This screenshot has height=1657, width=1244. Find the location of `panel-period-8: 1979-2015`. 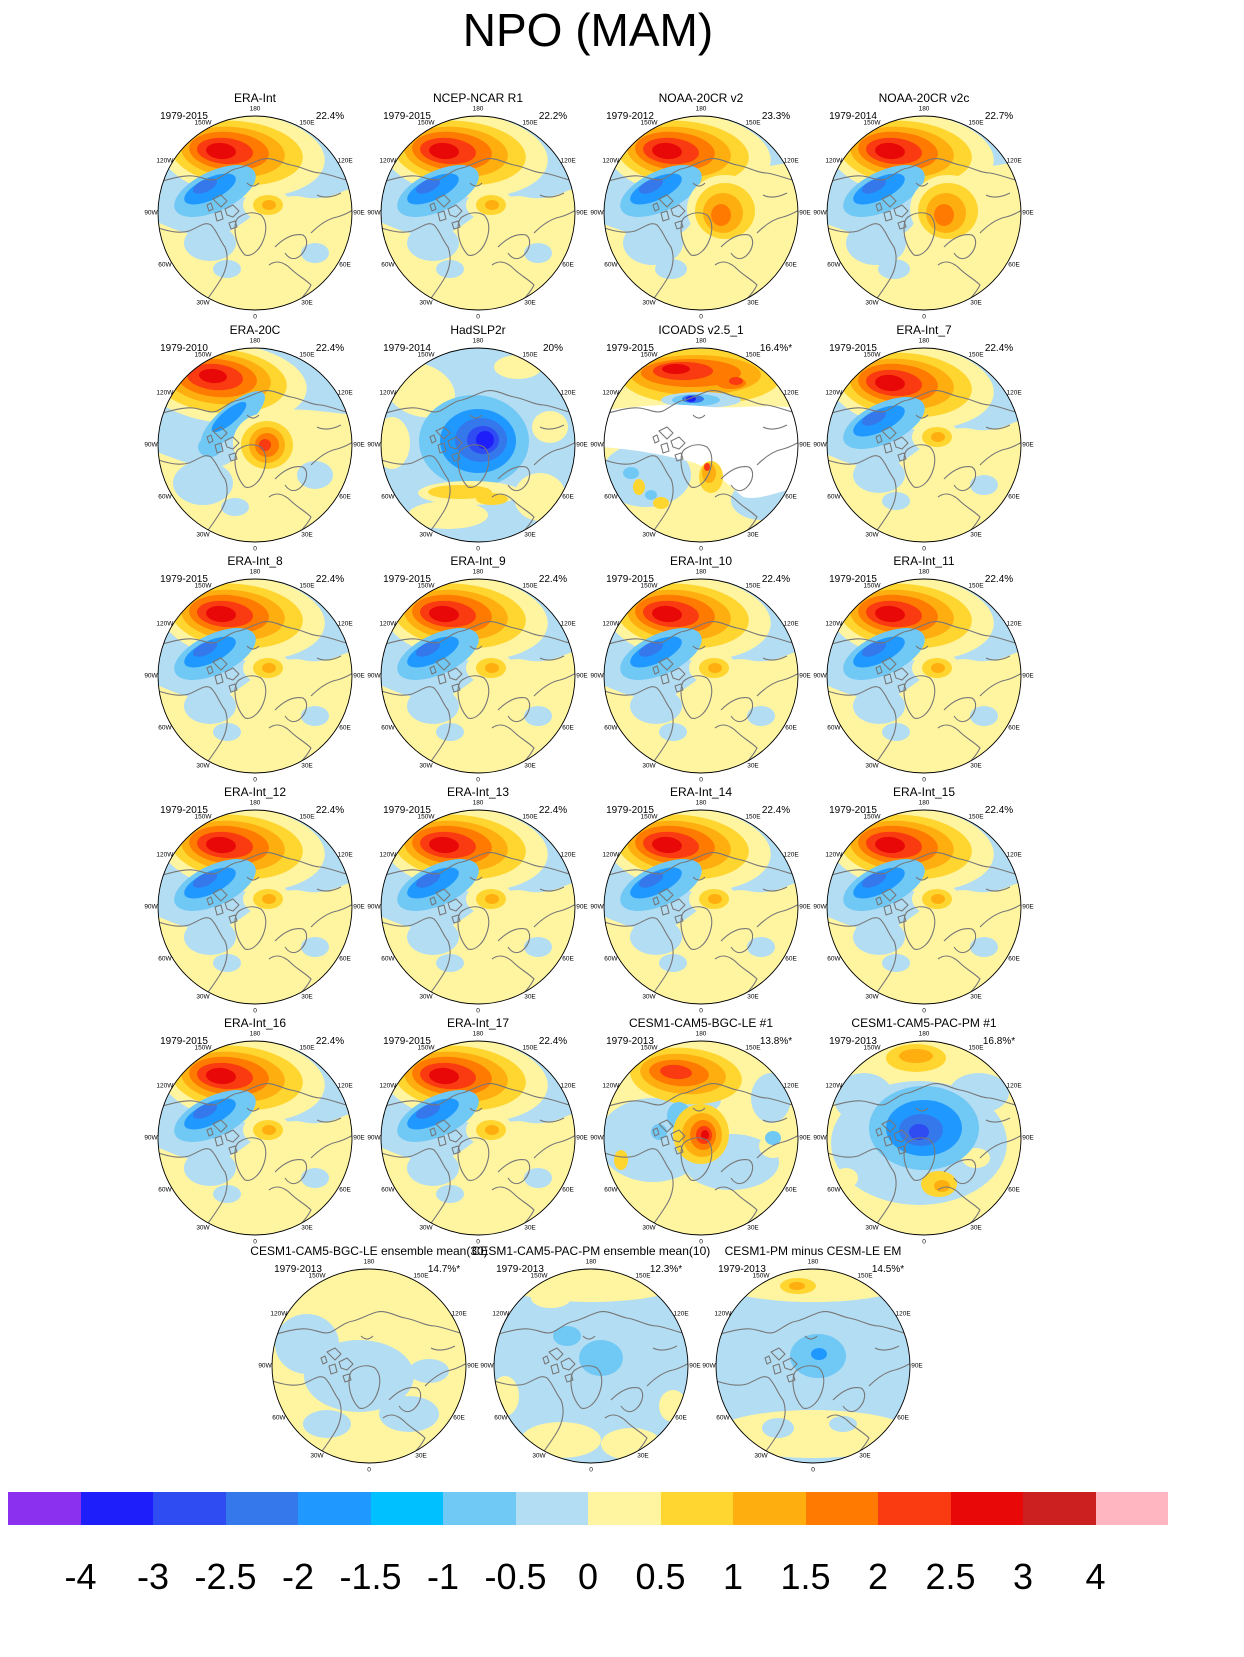

panel-period-8: 1979-2015 is located at coordinates (853, 348).